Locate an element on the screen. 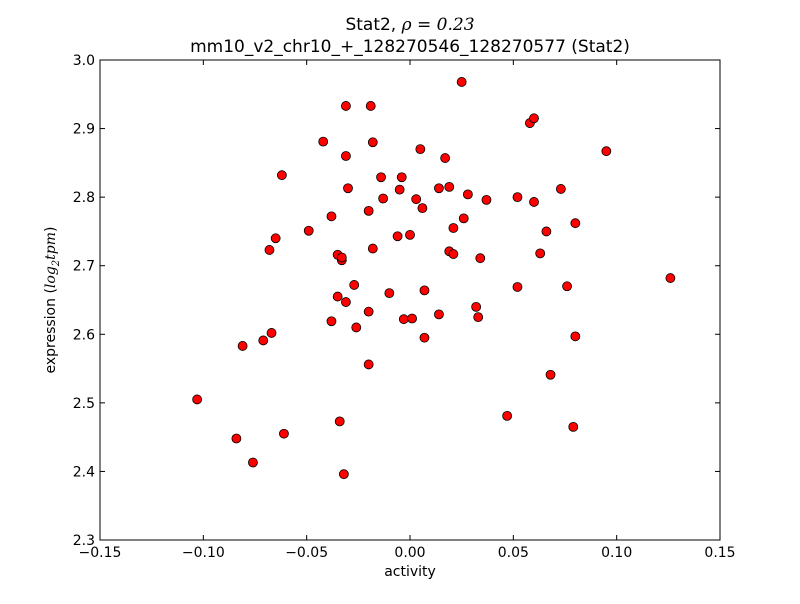  chart-title-line1: Stat2, ρ = 0.23 is located at coordinates (409, 25).